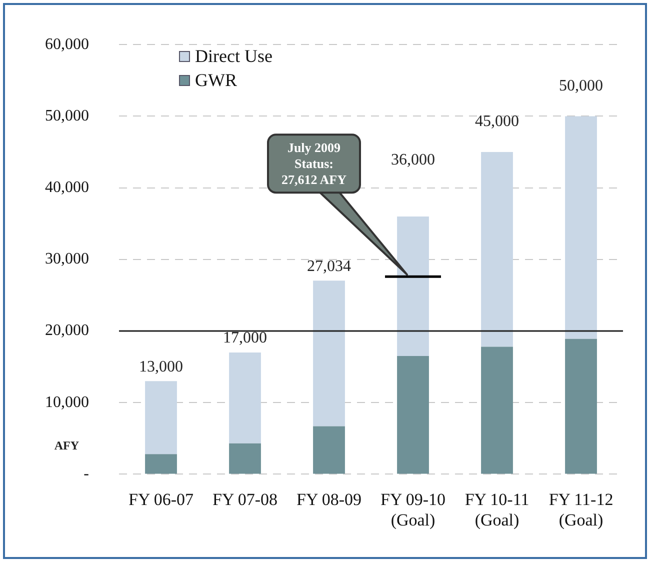 The image size is (650, 562). Describe the element at coordinates (233, 57) in the screenshot. I see `legend-label: Direct Use` at that location.